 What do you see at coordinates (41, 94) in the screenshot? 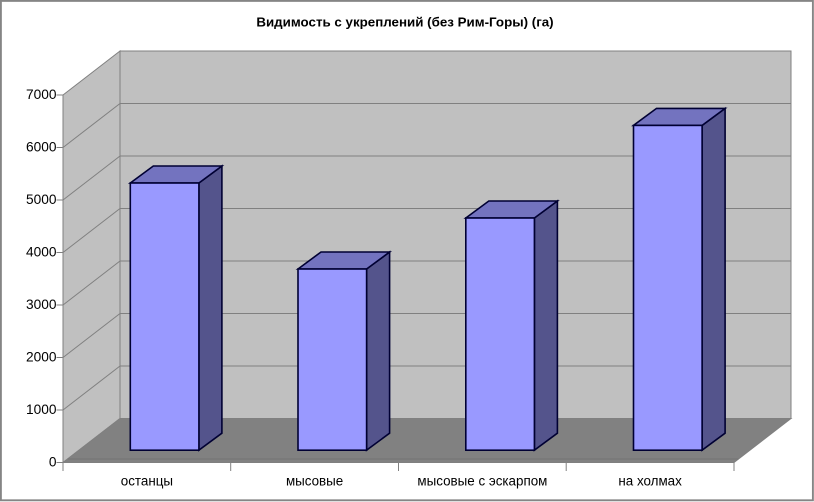
I see `svg-text: 7000` at bounding box center [41, 94].